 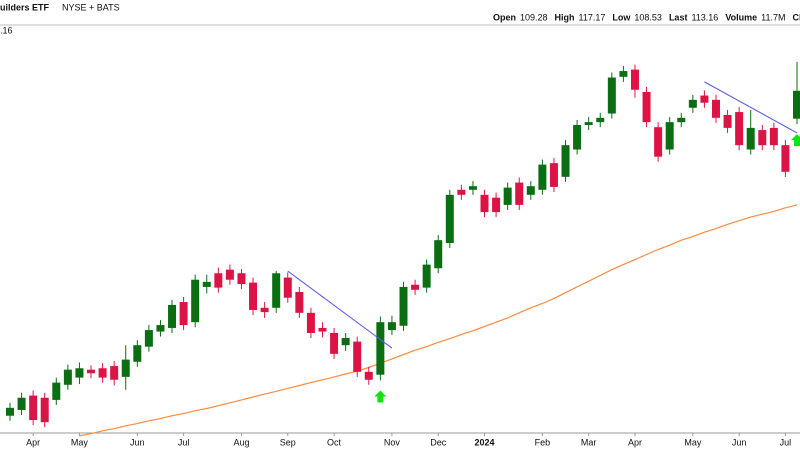 What do you see at coordinates (534, 17) in the screenshot?
I see `quote-value: 109.28` at bounding box center [534, 17].